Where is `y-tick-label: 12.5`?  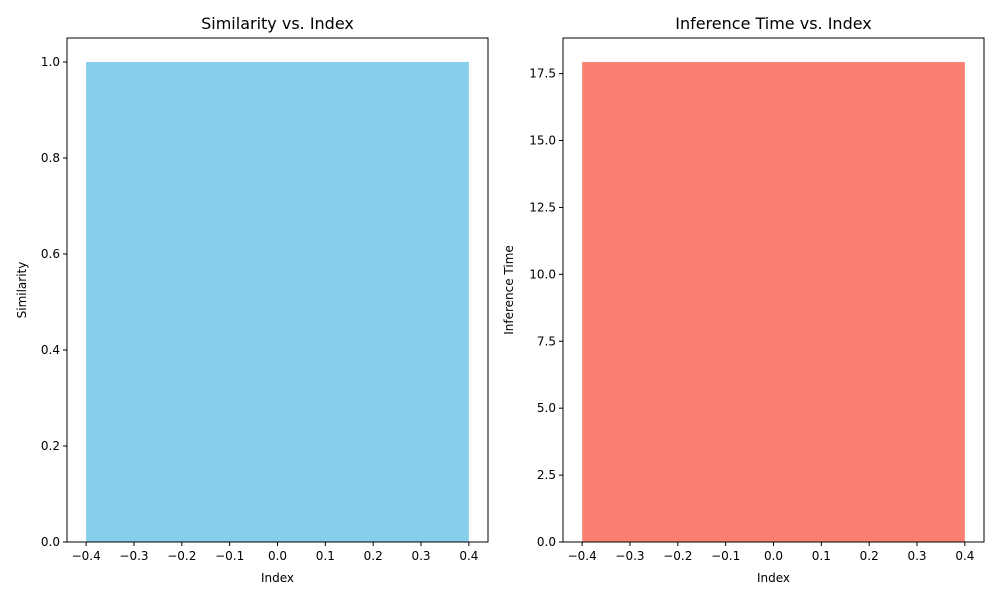 y-tick-label: 12.5 is located at coordinates (542, 207).